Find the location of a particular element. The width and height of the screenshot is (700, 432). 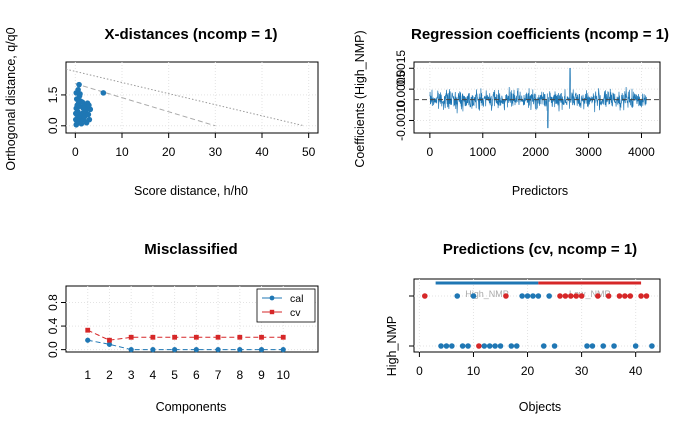

x-tick-label: 0 is located at coordinates (430, 152).